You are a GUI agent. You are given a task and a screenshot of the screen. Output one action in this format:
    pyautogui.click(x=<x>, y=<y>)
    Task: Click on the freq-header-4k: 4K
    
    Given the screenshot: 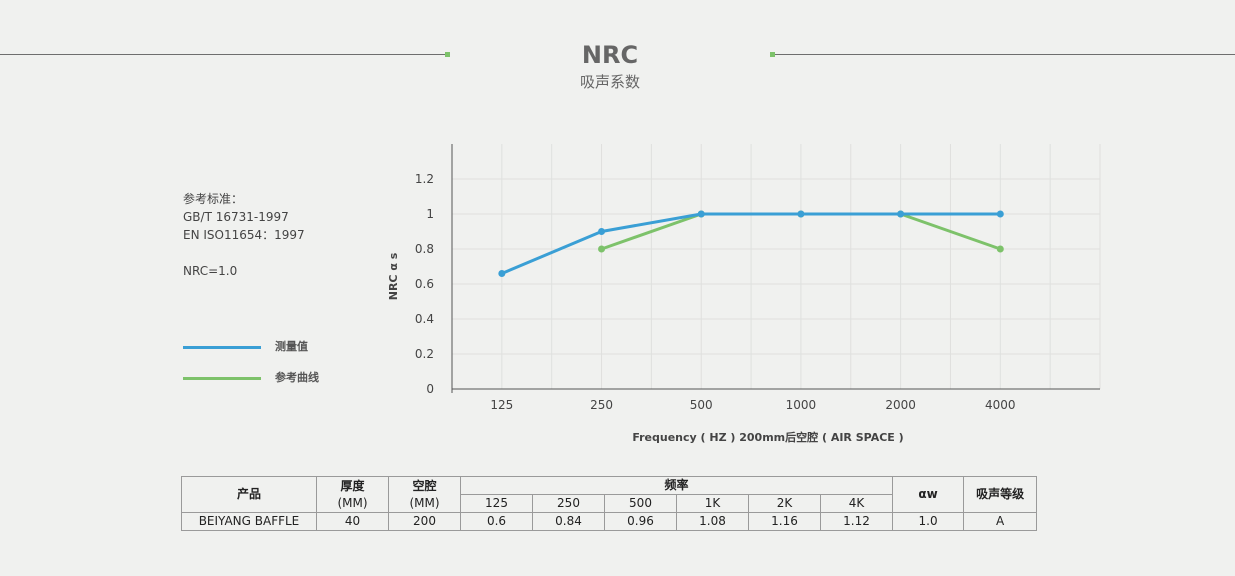 What is the action you would take?
    pyautogui.click(x=856, y=503)
    